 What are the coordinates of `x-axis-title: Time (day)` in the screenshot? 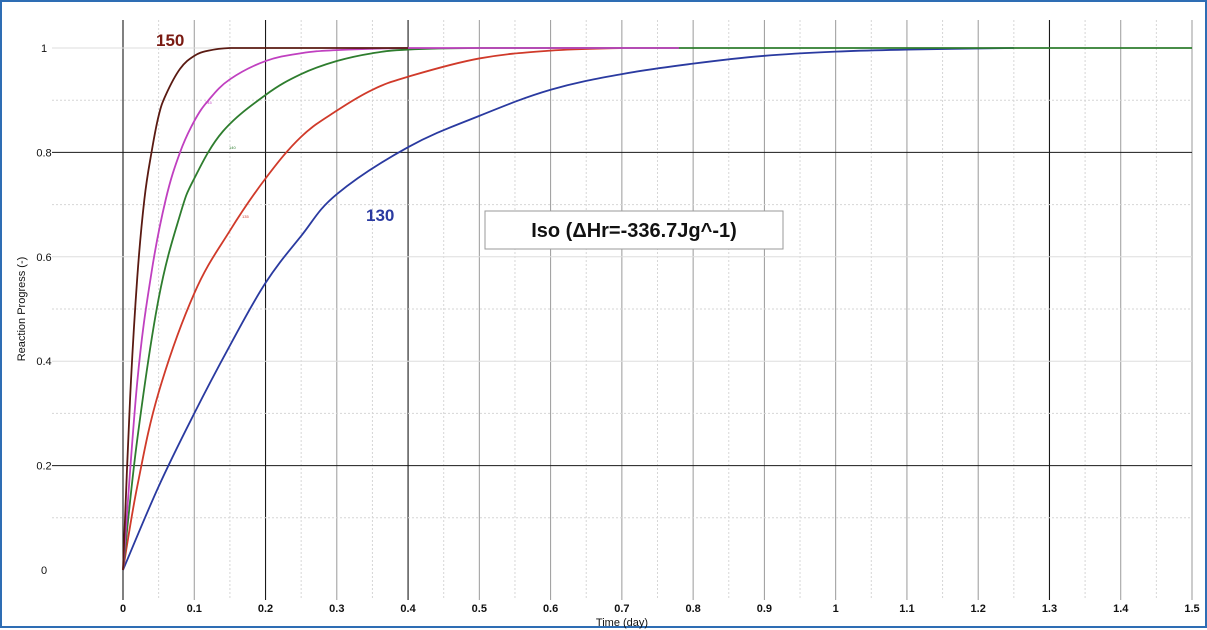 It's located at (622, 623).